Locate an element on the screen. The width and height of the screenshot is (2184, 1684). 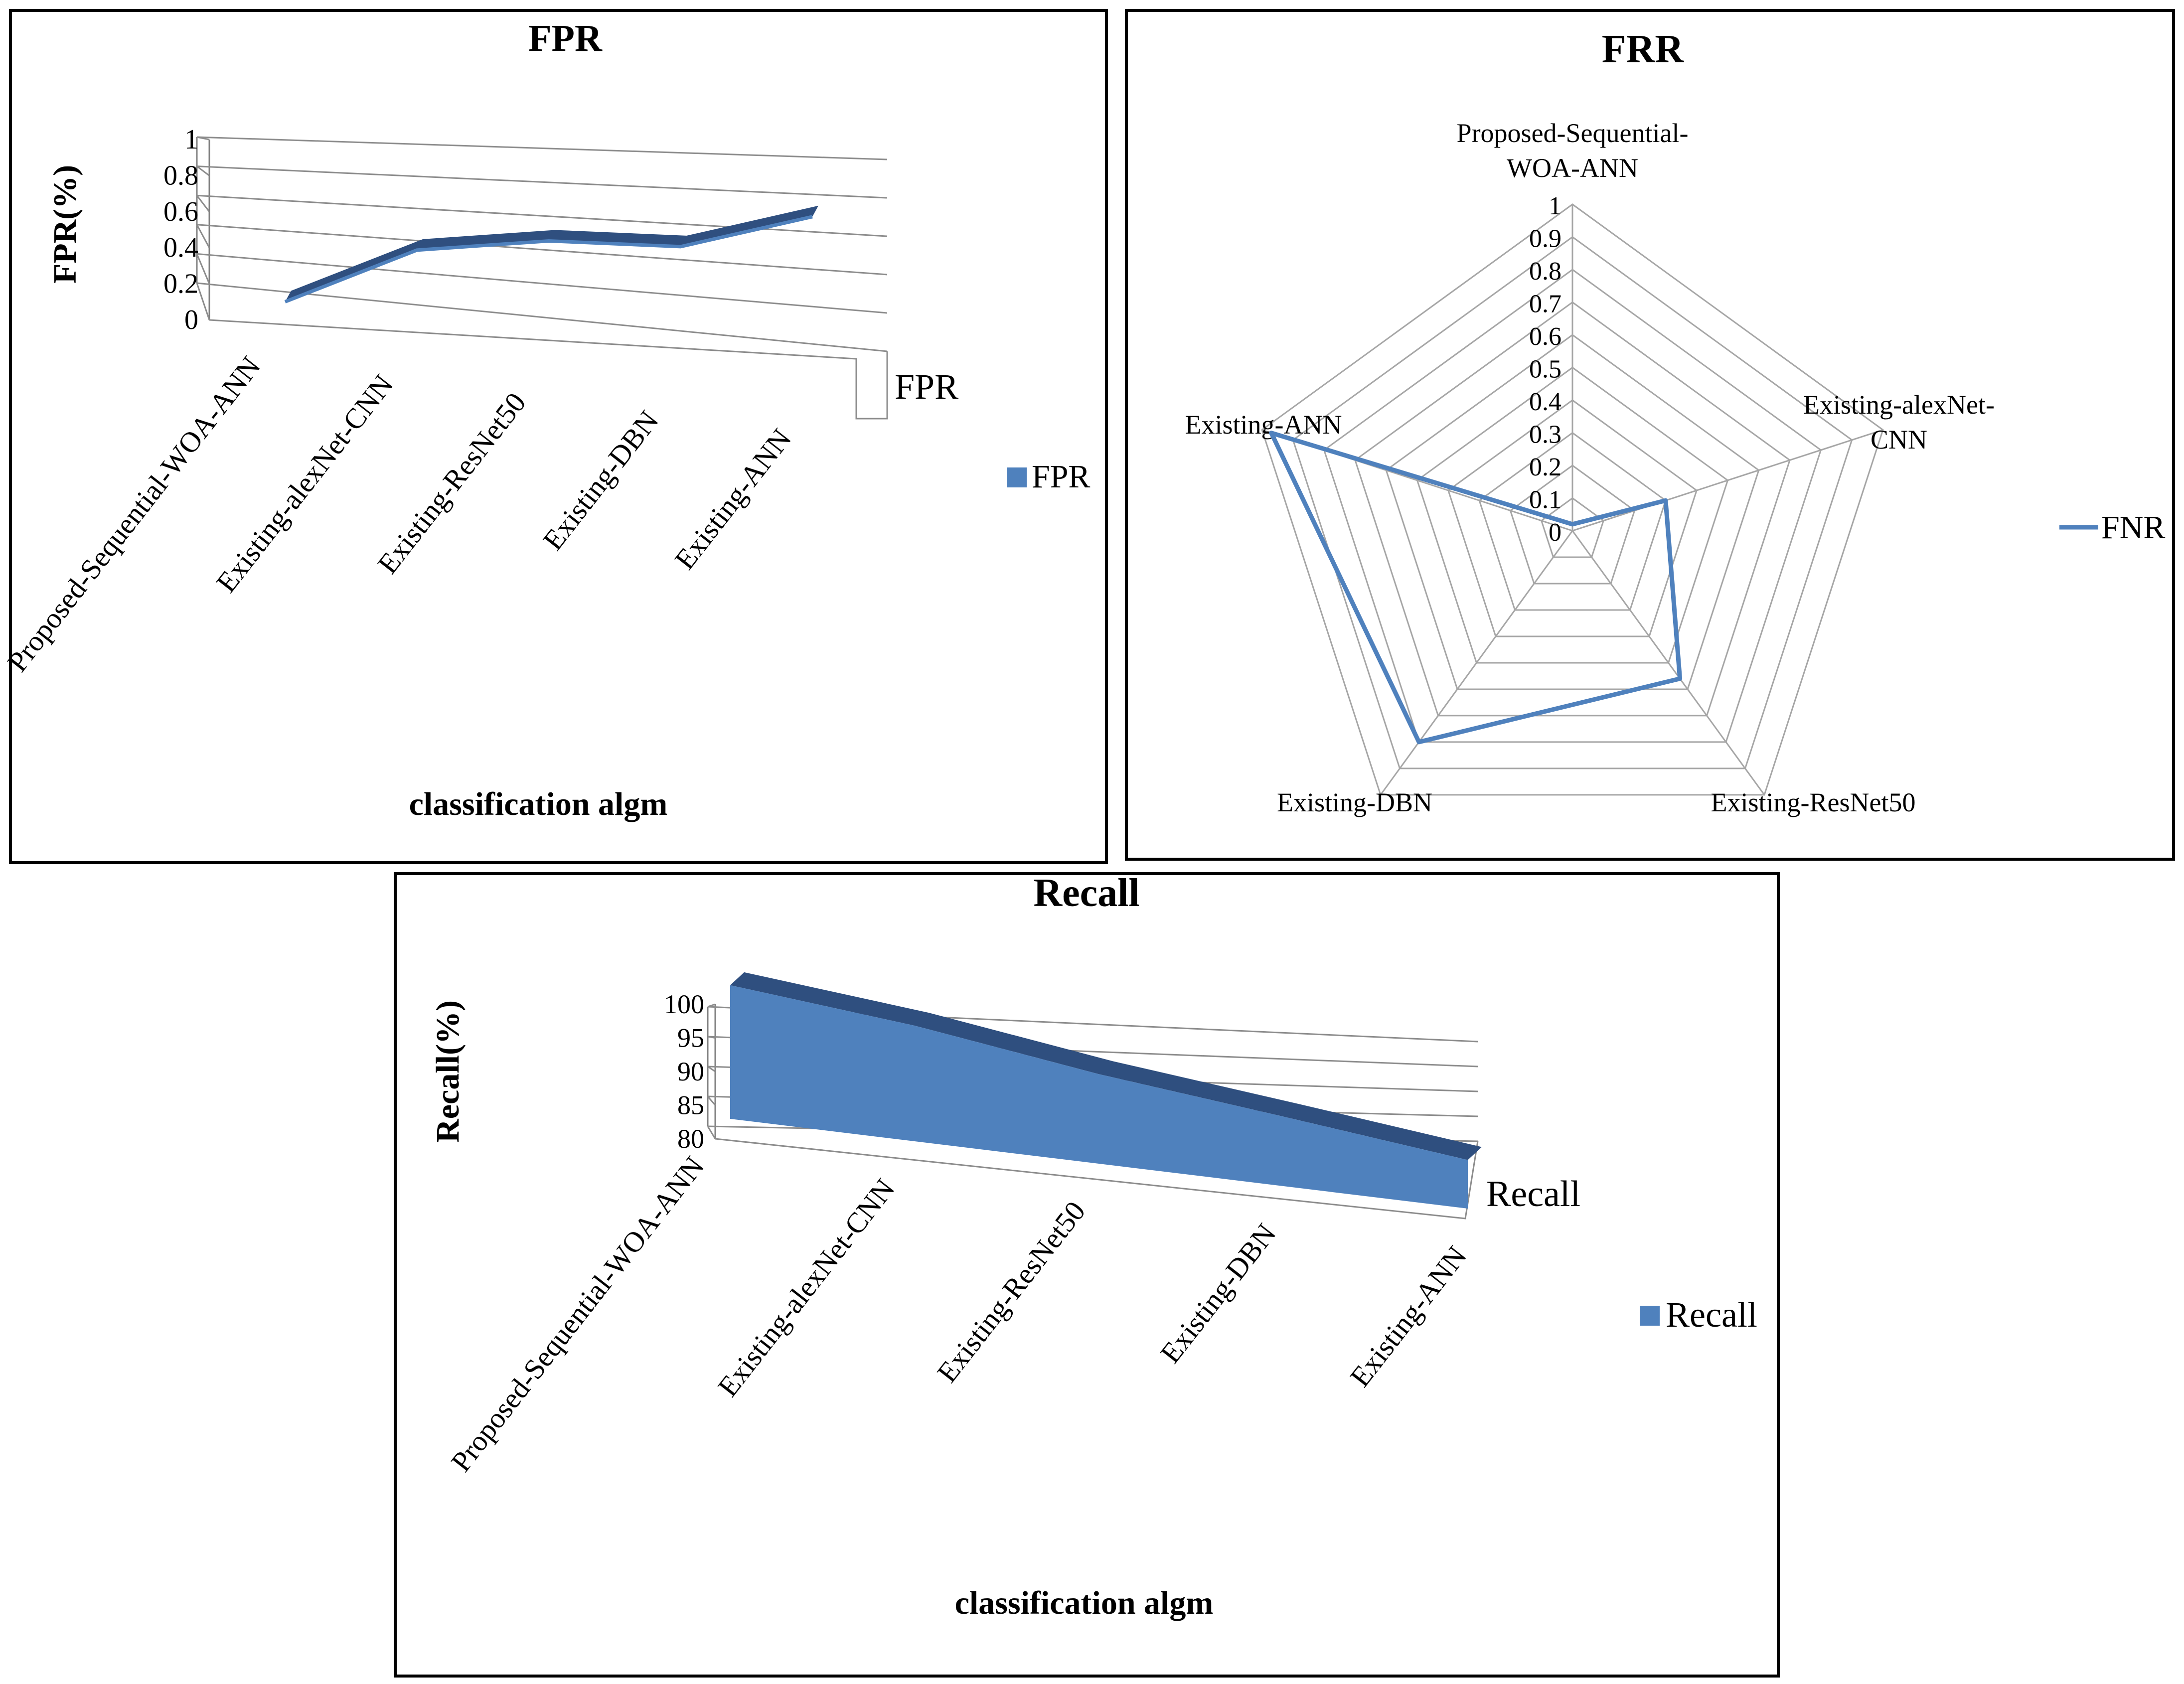
rec-y-tick-label: 80 is located at coordinates (690, 1139).